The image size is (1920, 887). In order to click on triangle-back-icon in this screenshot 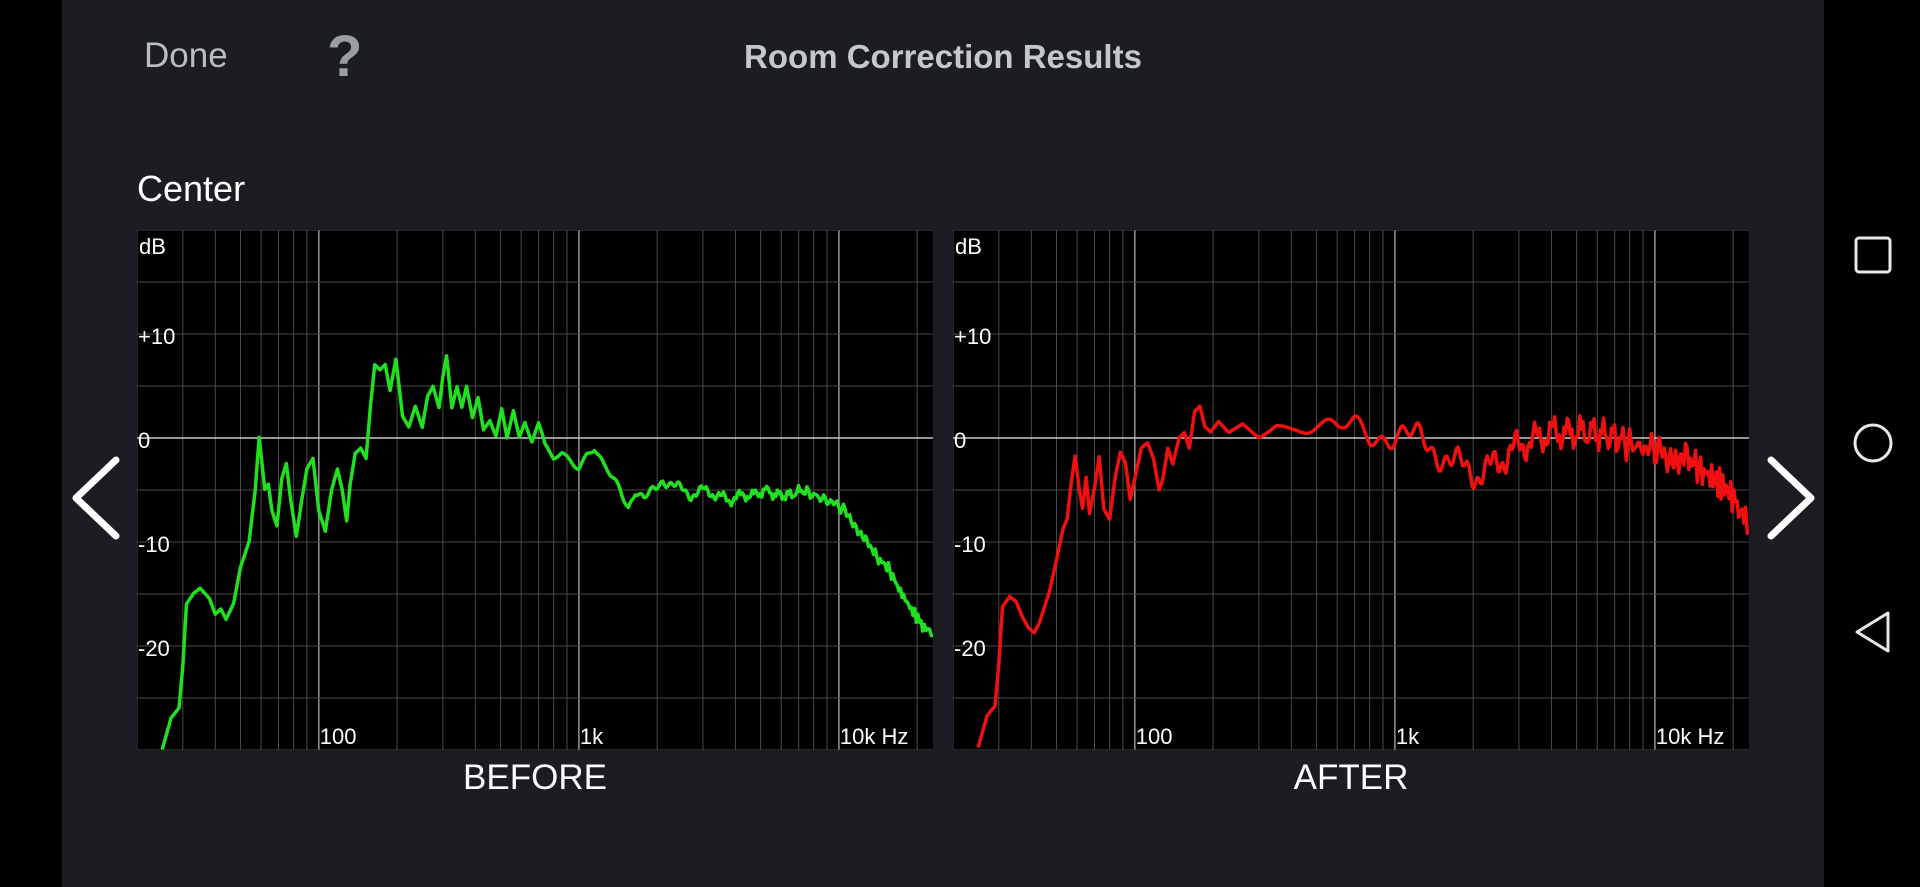, I will do `click(1873, 634)`.